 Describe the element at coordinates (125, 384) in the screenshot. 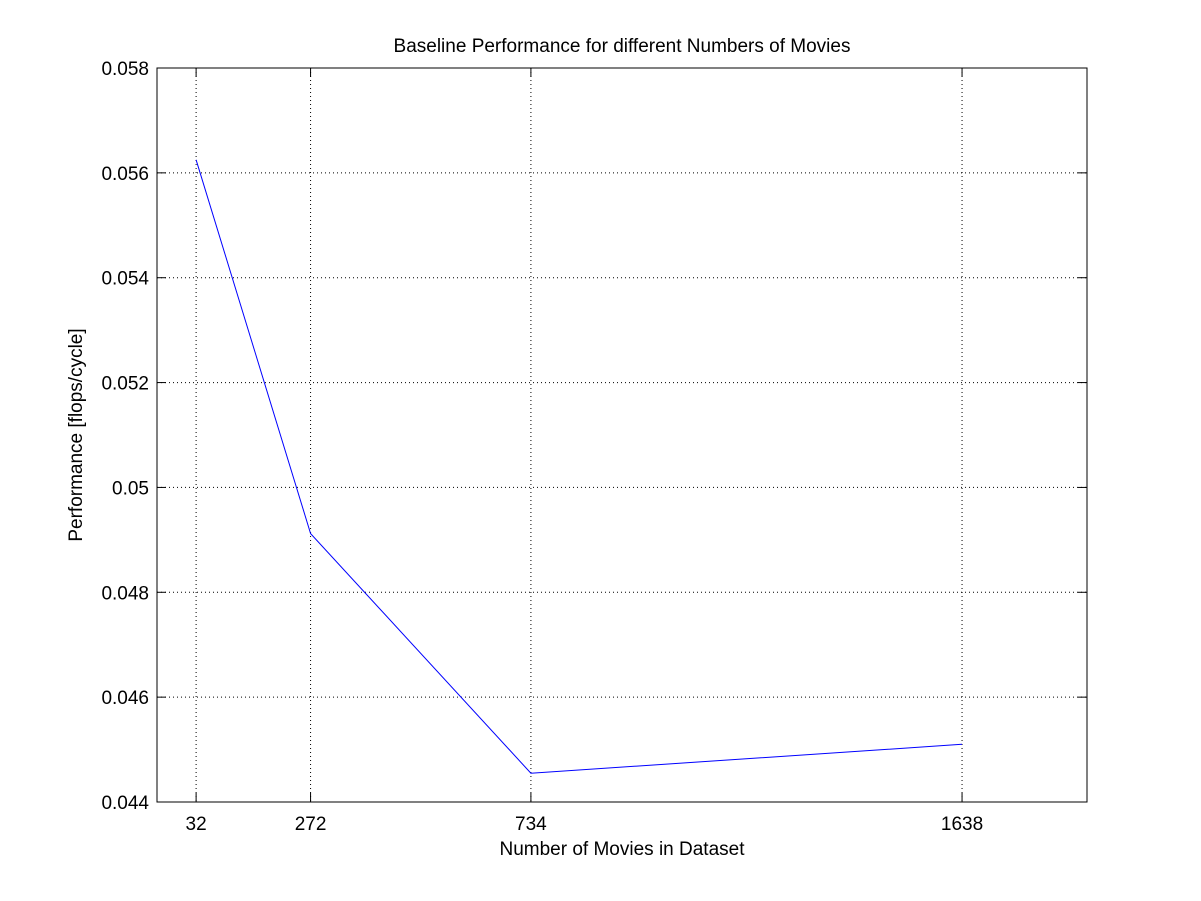

I see `y-tick-label: 0.052` at that location.